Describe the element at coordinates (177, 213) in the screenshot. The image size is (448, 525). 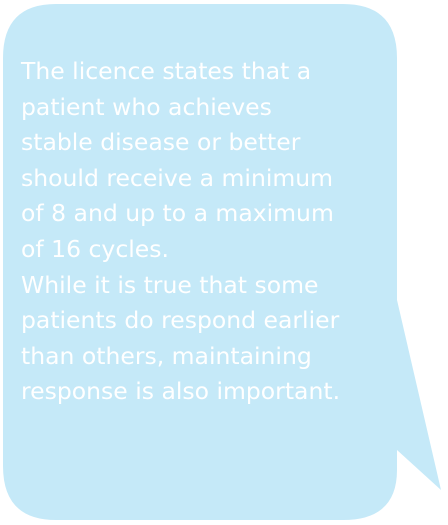
I see `bubble-line: of 8 and up to a maximum` at that location.